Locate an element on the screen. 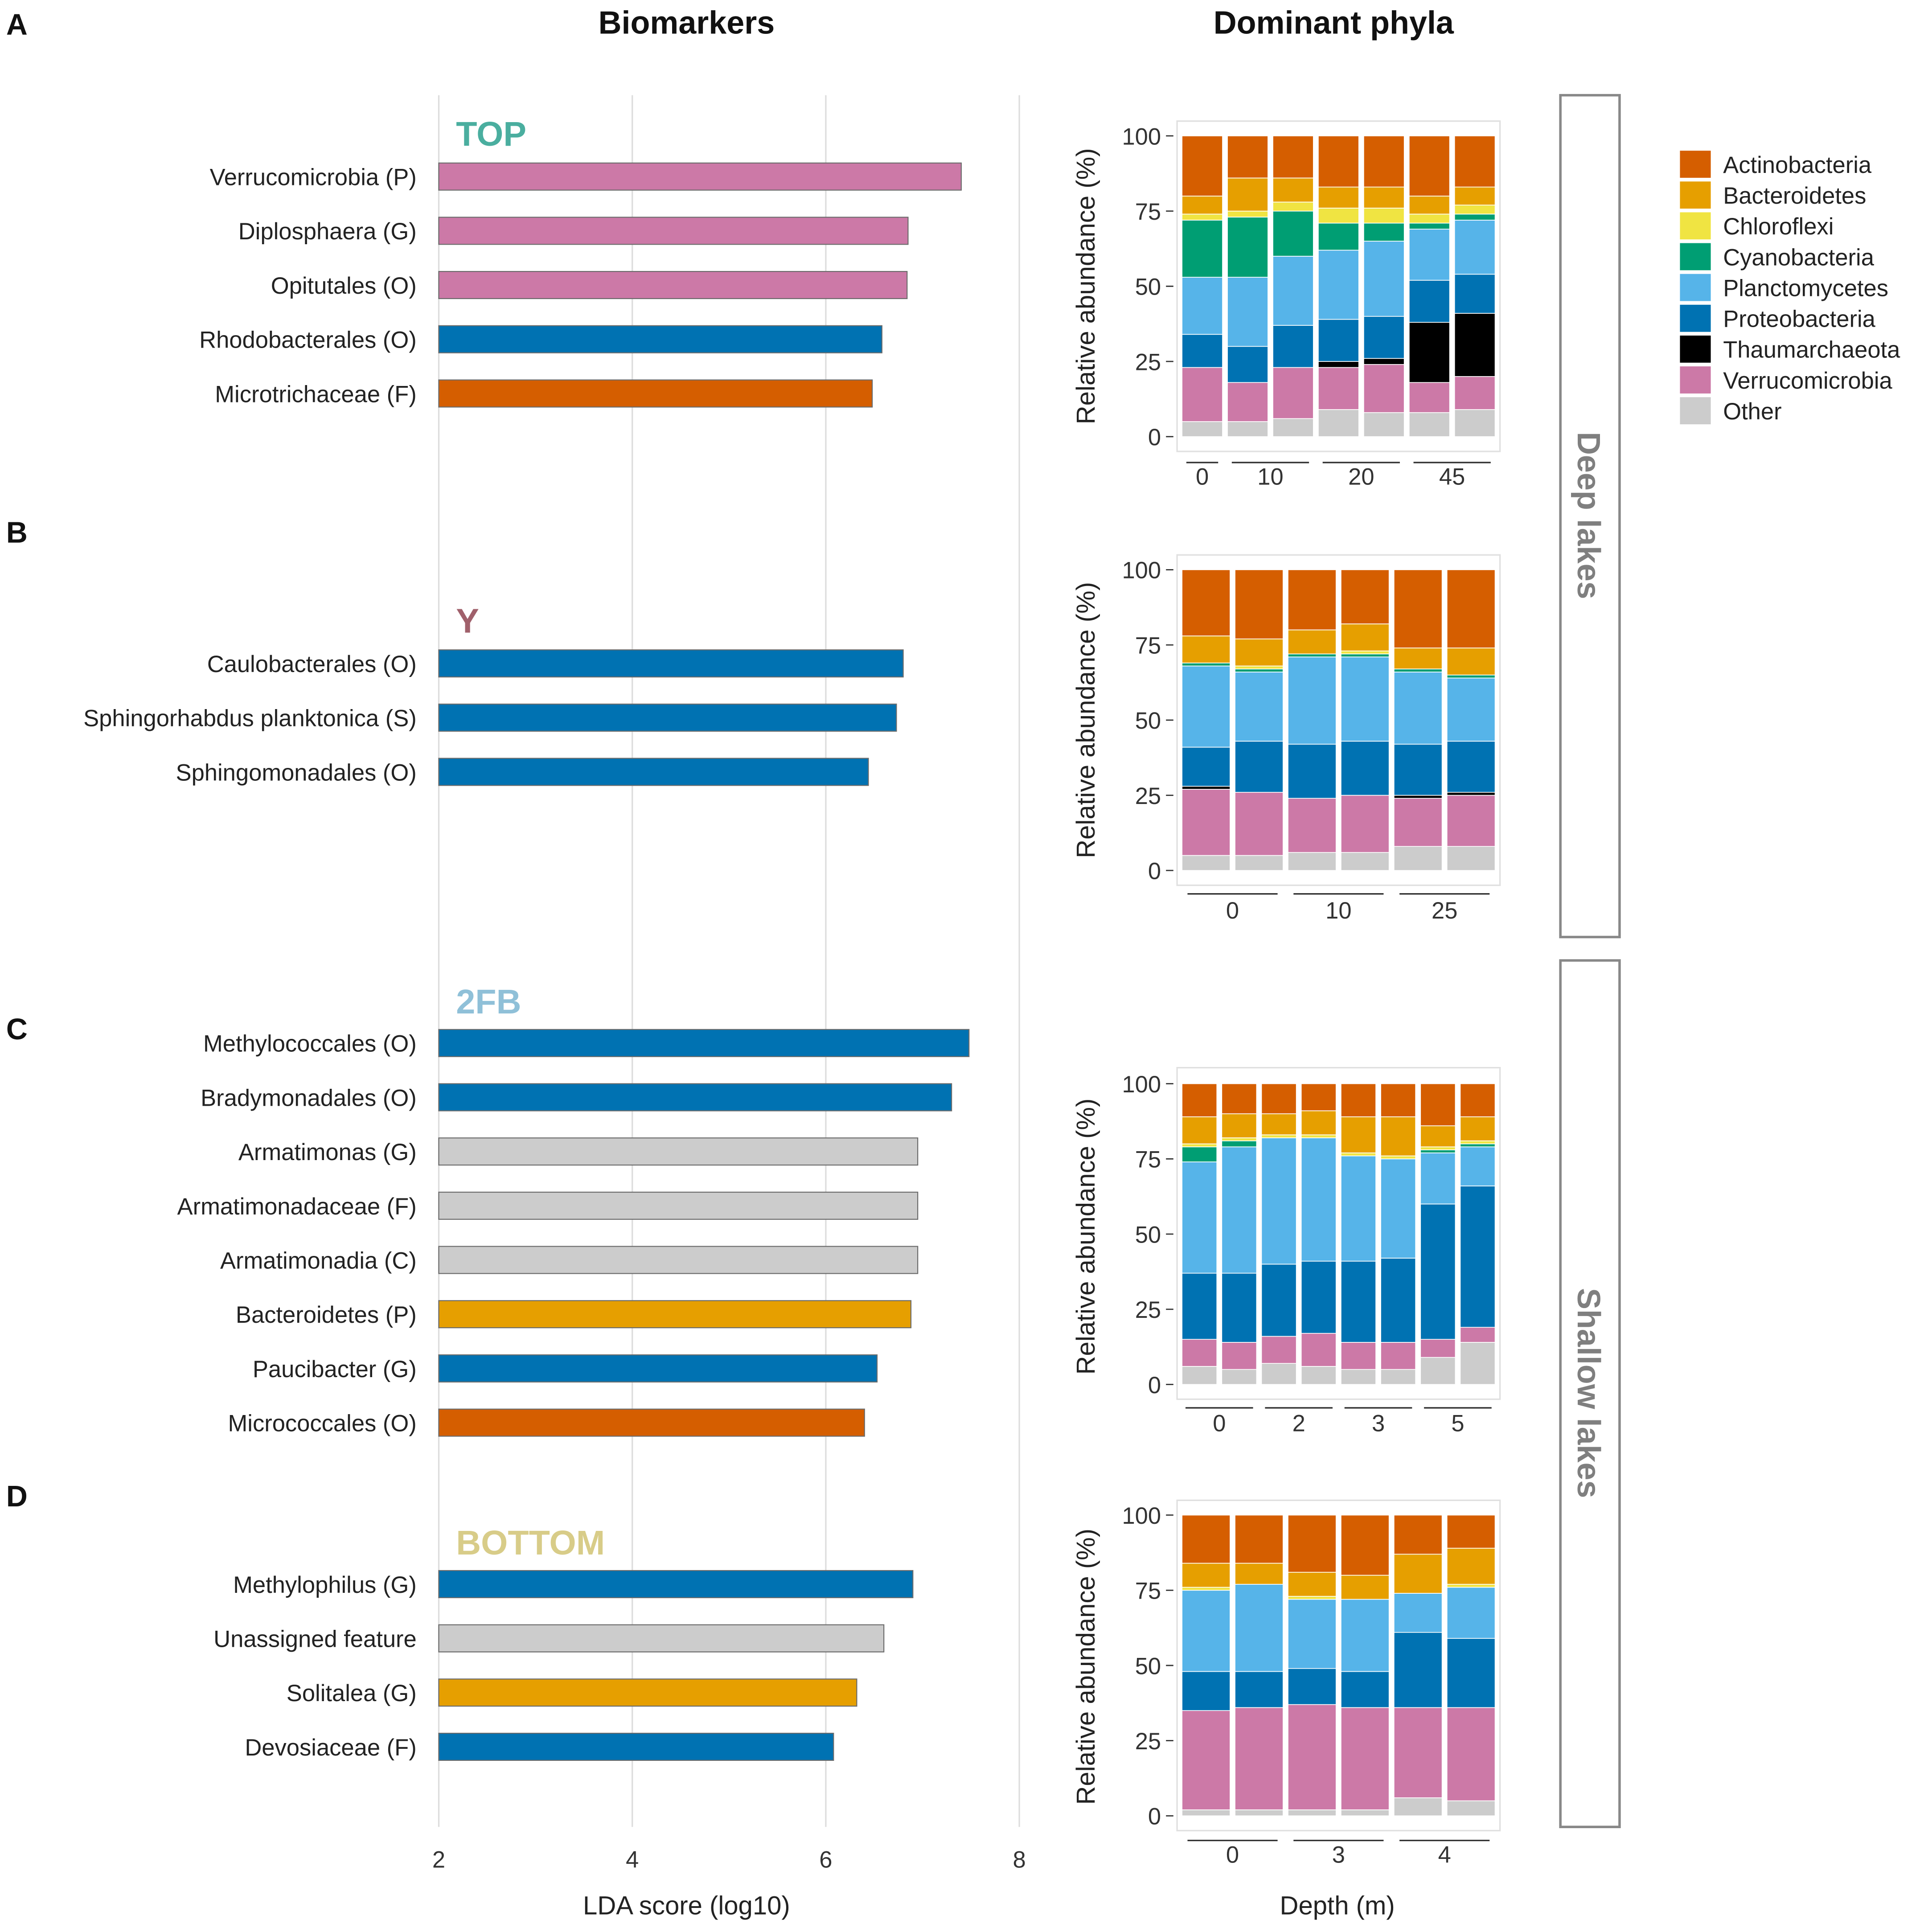  panel-label-d: D is located at coordinates (17, 1496).